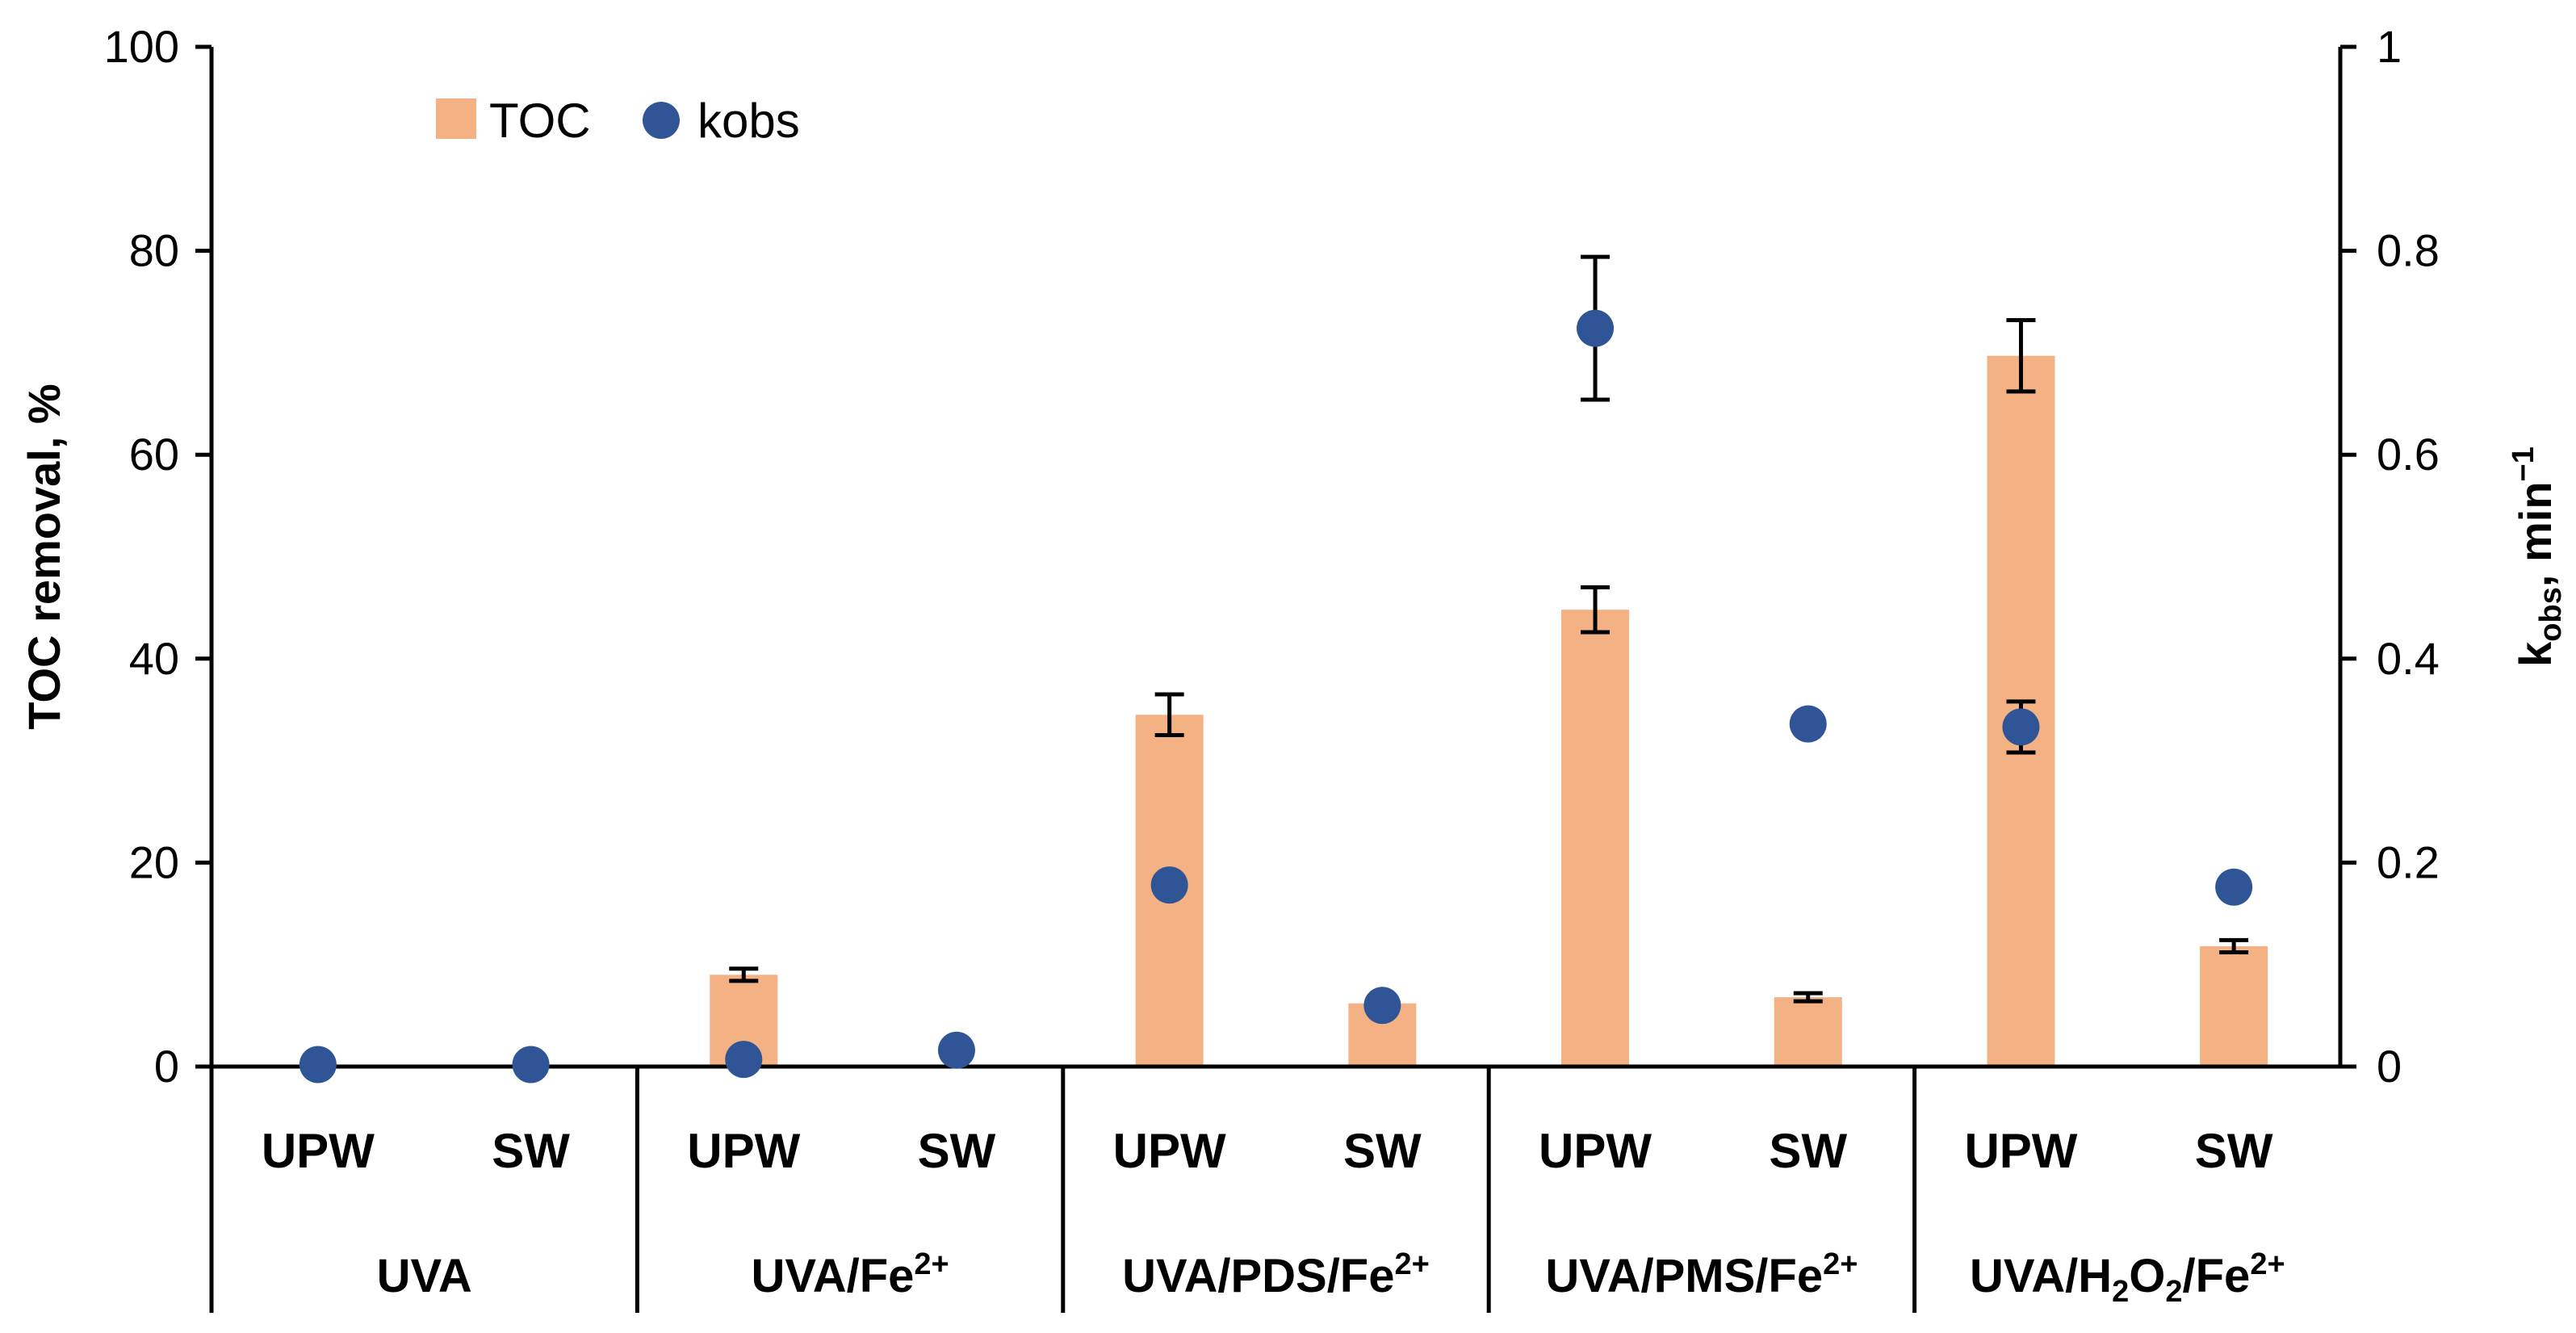 This screenshot has height=1333, width=2576. What do you see at coordinates (850, 1274) in the screenshot?
I see `group-label: UVA/Fe2+` at bounding box center [850, 1274].